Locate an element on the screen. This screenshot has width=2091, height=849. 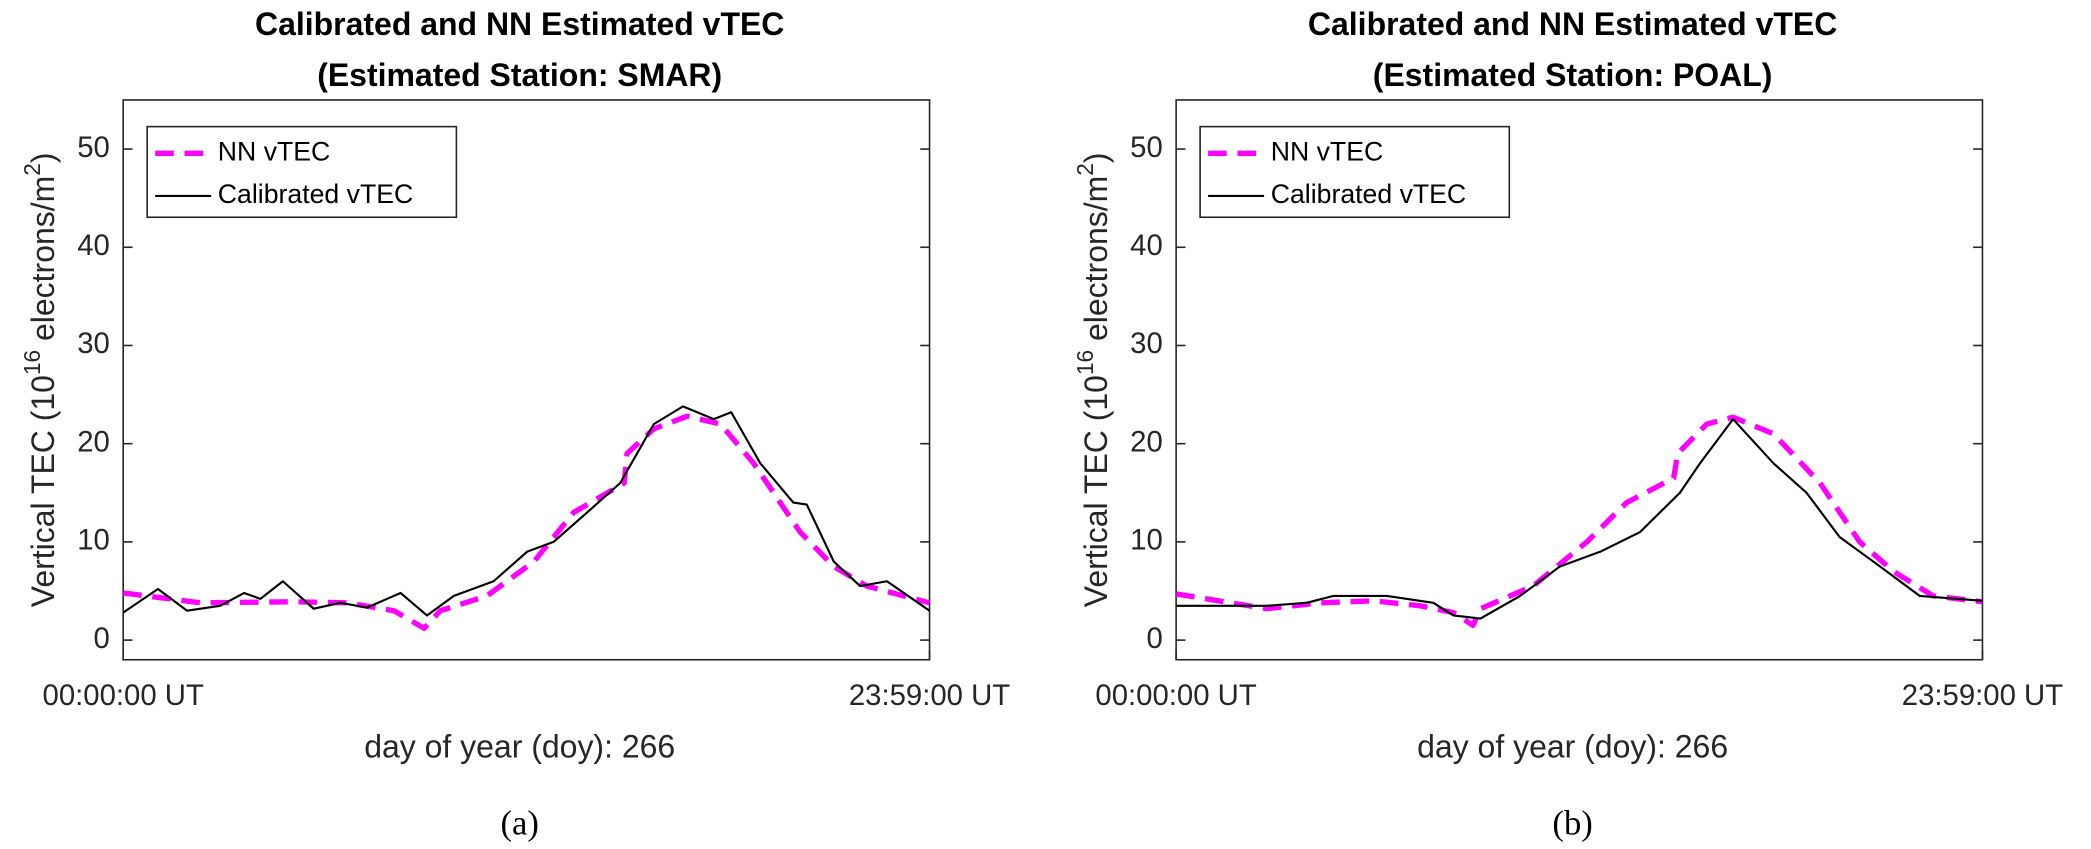
chart-title: (Estimated Station: POAL) is located at coordinates (1573, 75).